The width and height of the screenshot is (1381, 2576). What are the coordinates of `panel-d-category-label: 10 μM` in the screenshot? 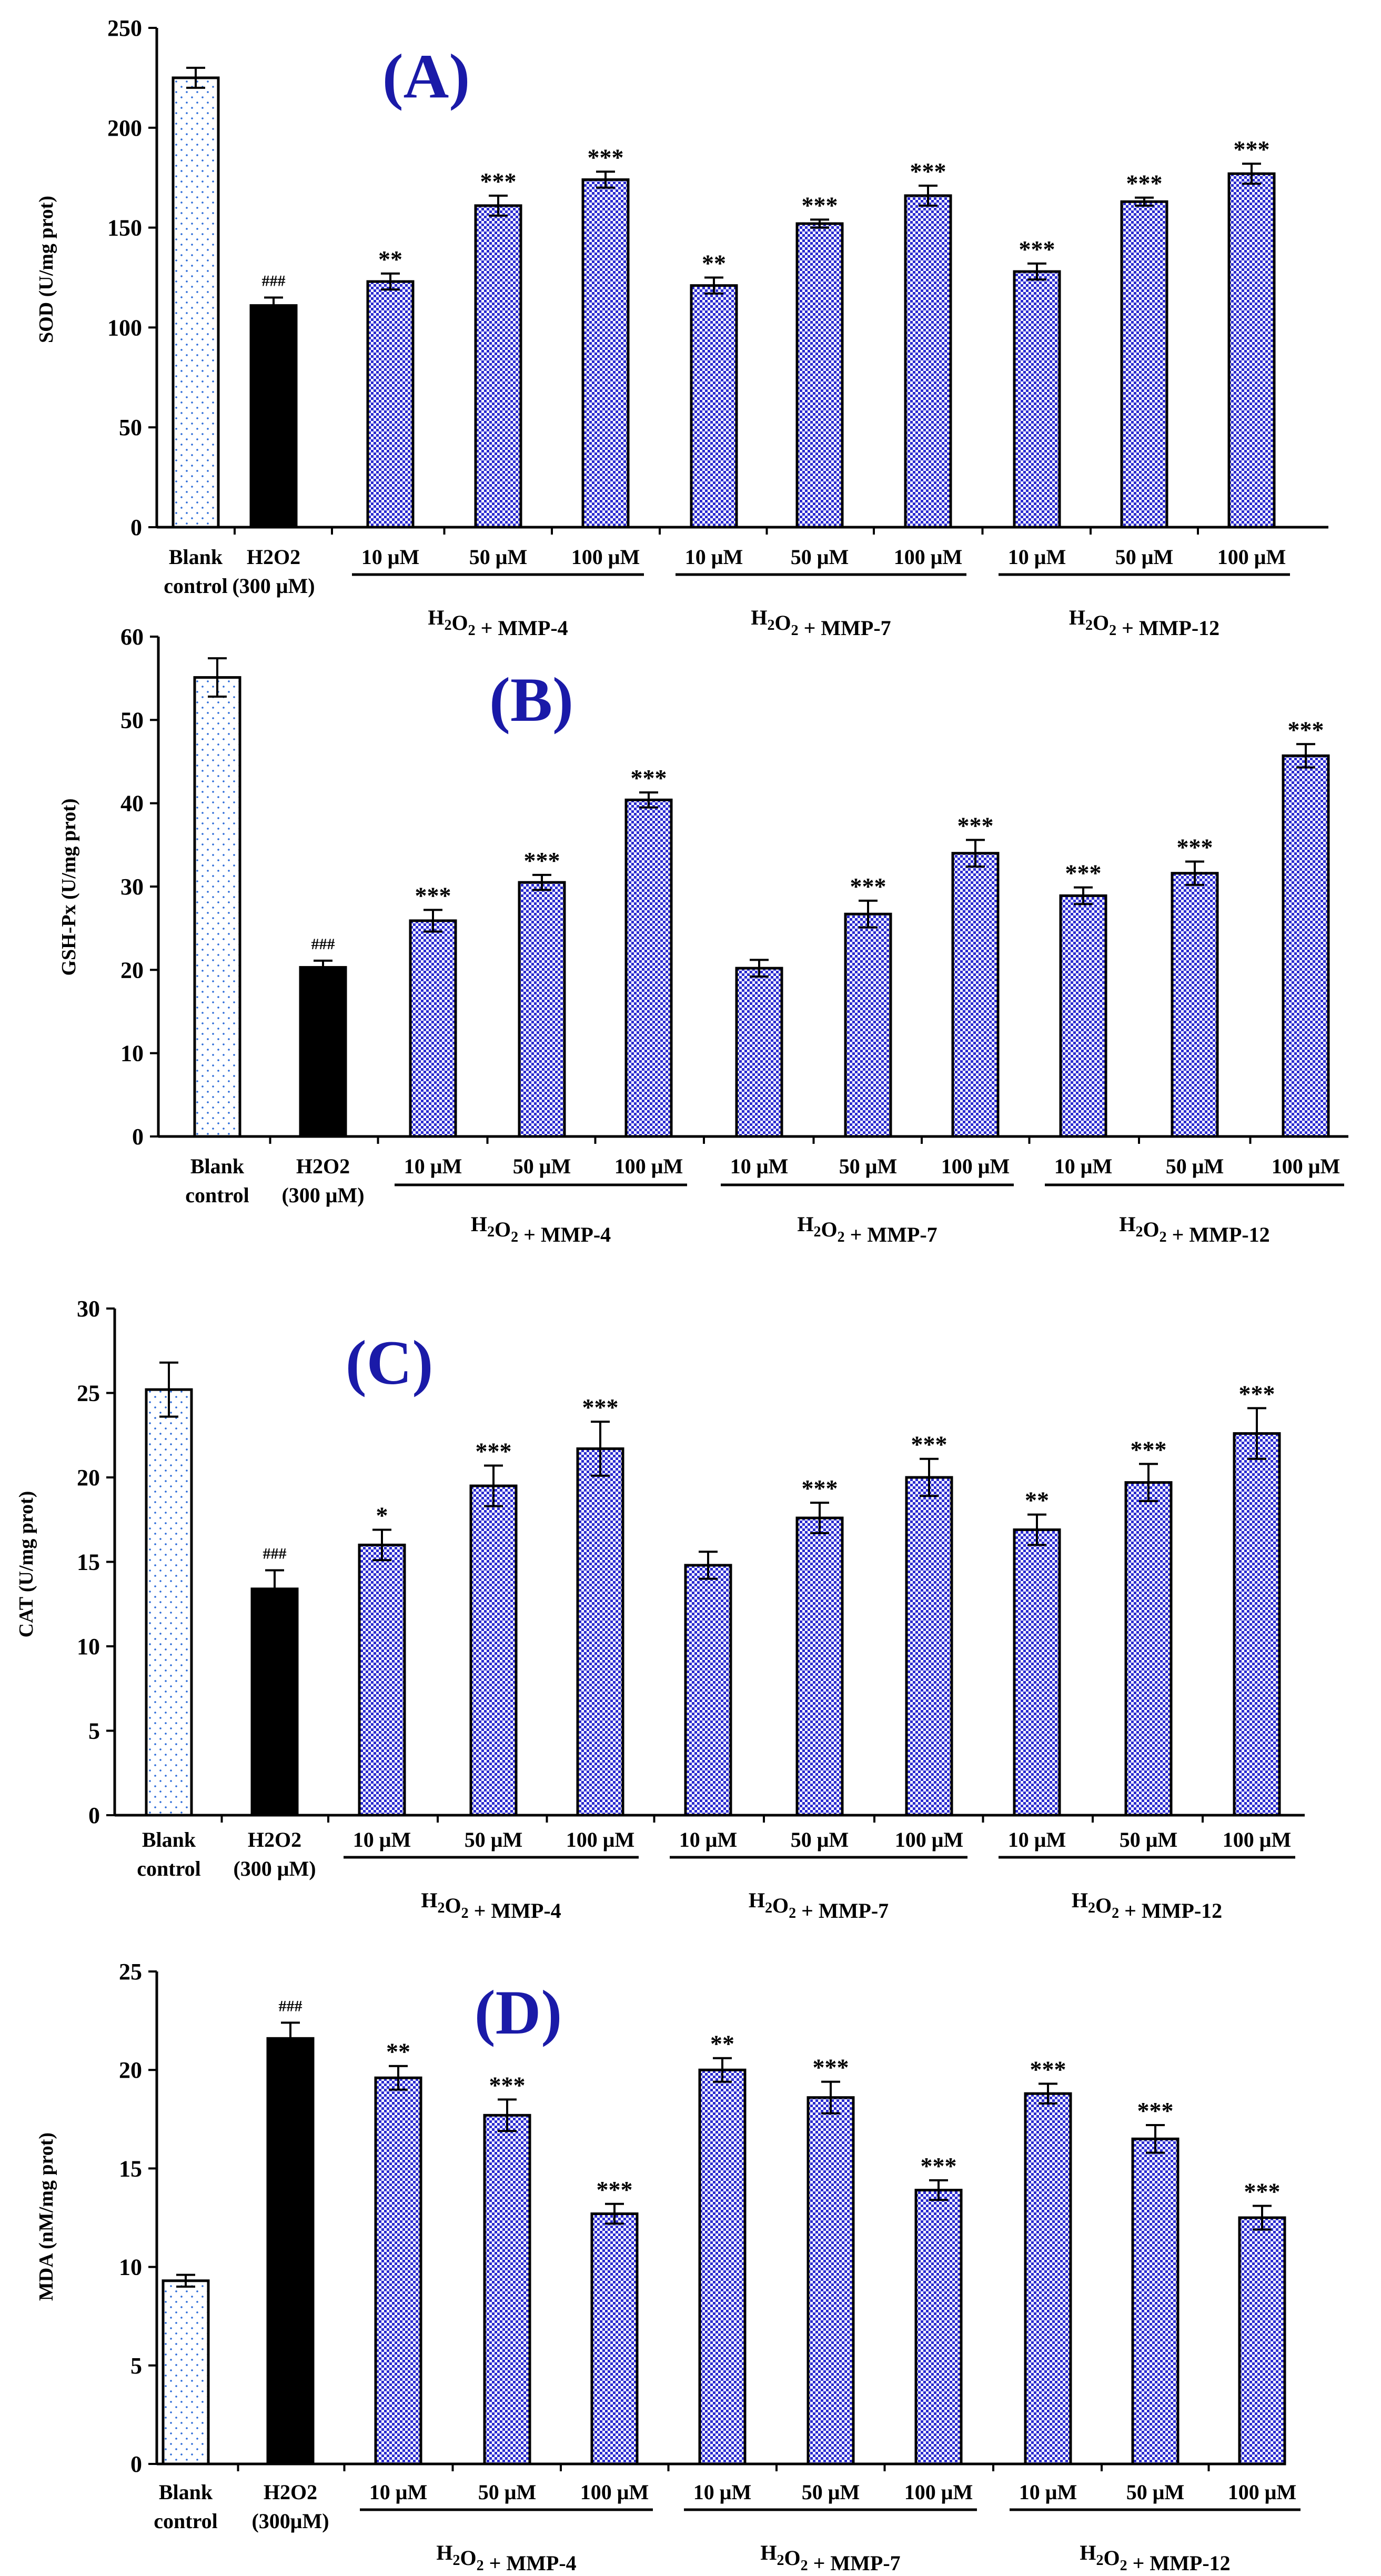 It's located at (722, 2492).